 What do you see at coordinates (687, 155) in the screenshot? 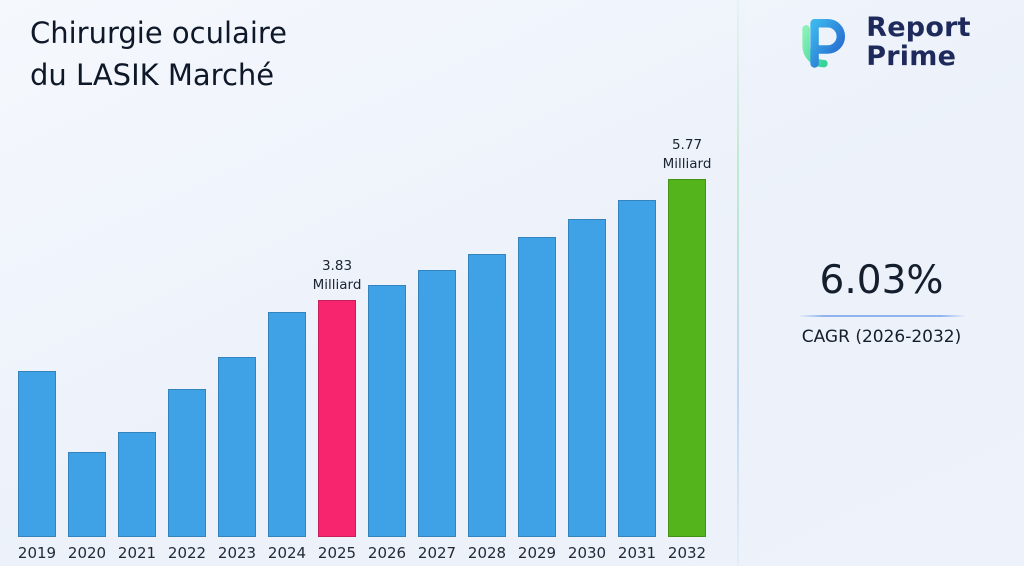
I see `bar-value-label: 5.77 Milliard` at bounding box center [687, 155].